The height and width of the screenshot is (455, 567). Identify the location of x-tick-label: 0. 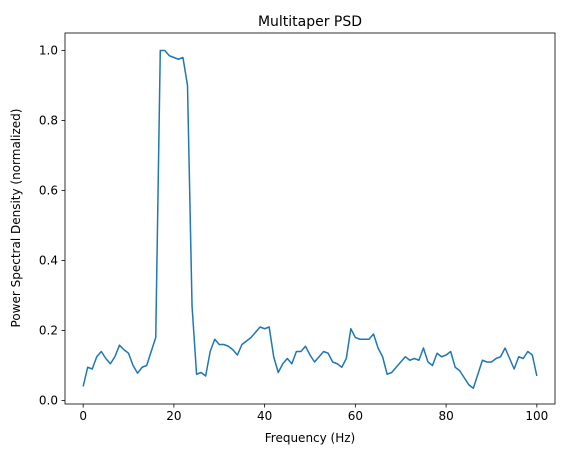
(83, 416).